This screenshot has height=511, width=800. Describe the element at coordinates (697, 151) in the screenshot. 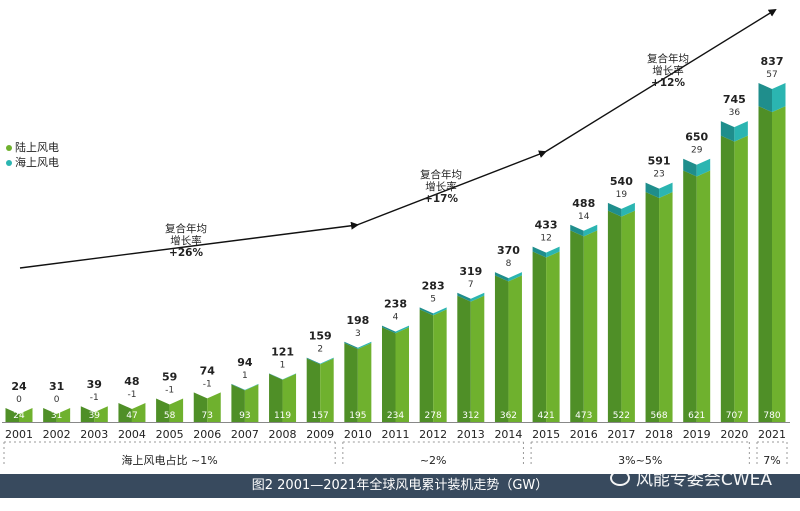

I see `offshore-value-label: 29` at that location.